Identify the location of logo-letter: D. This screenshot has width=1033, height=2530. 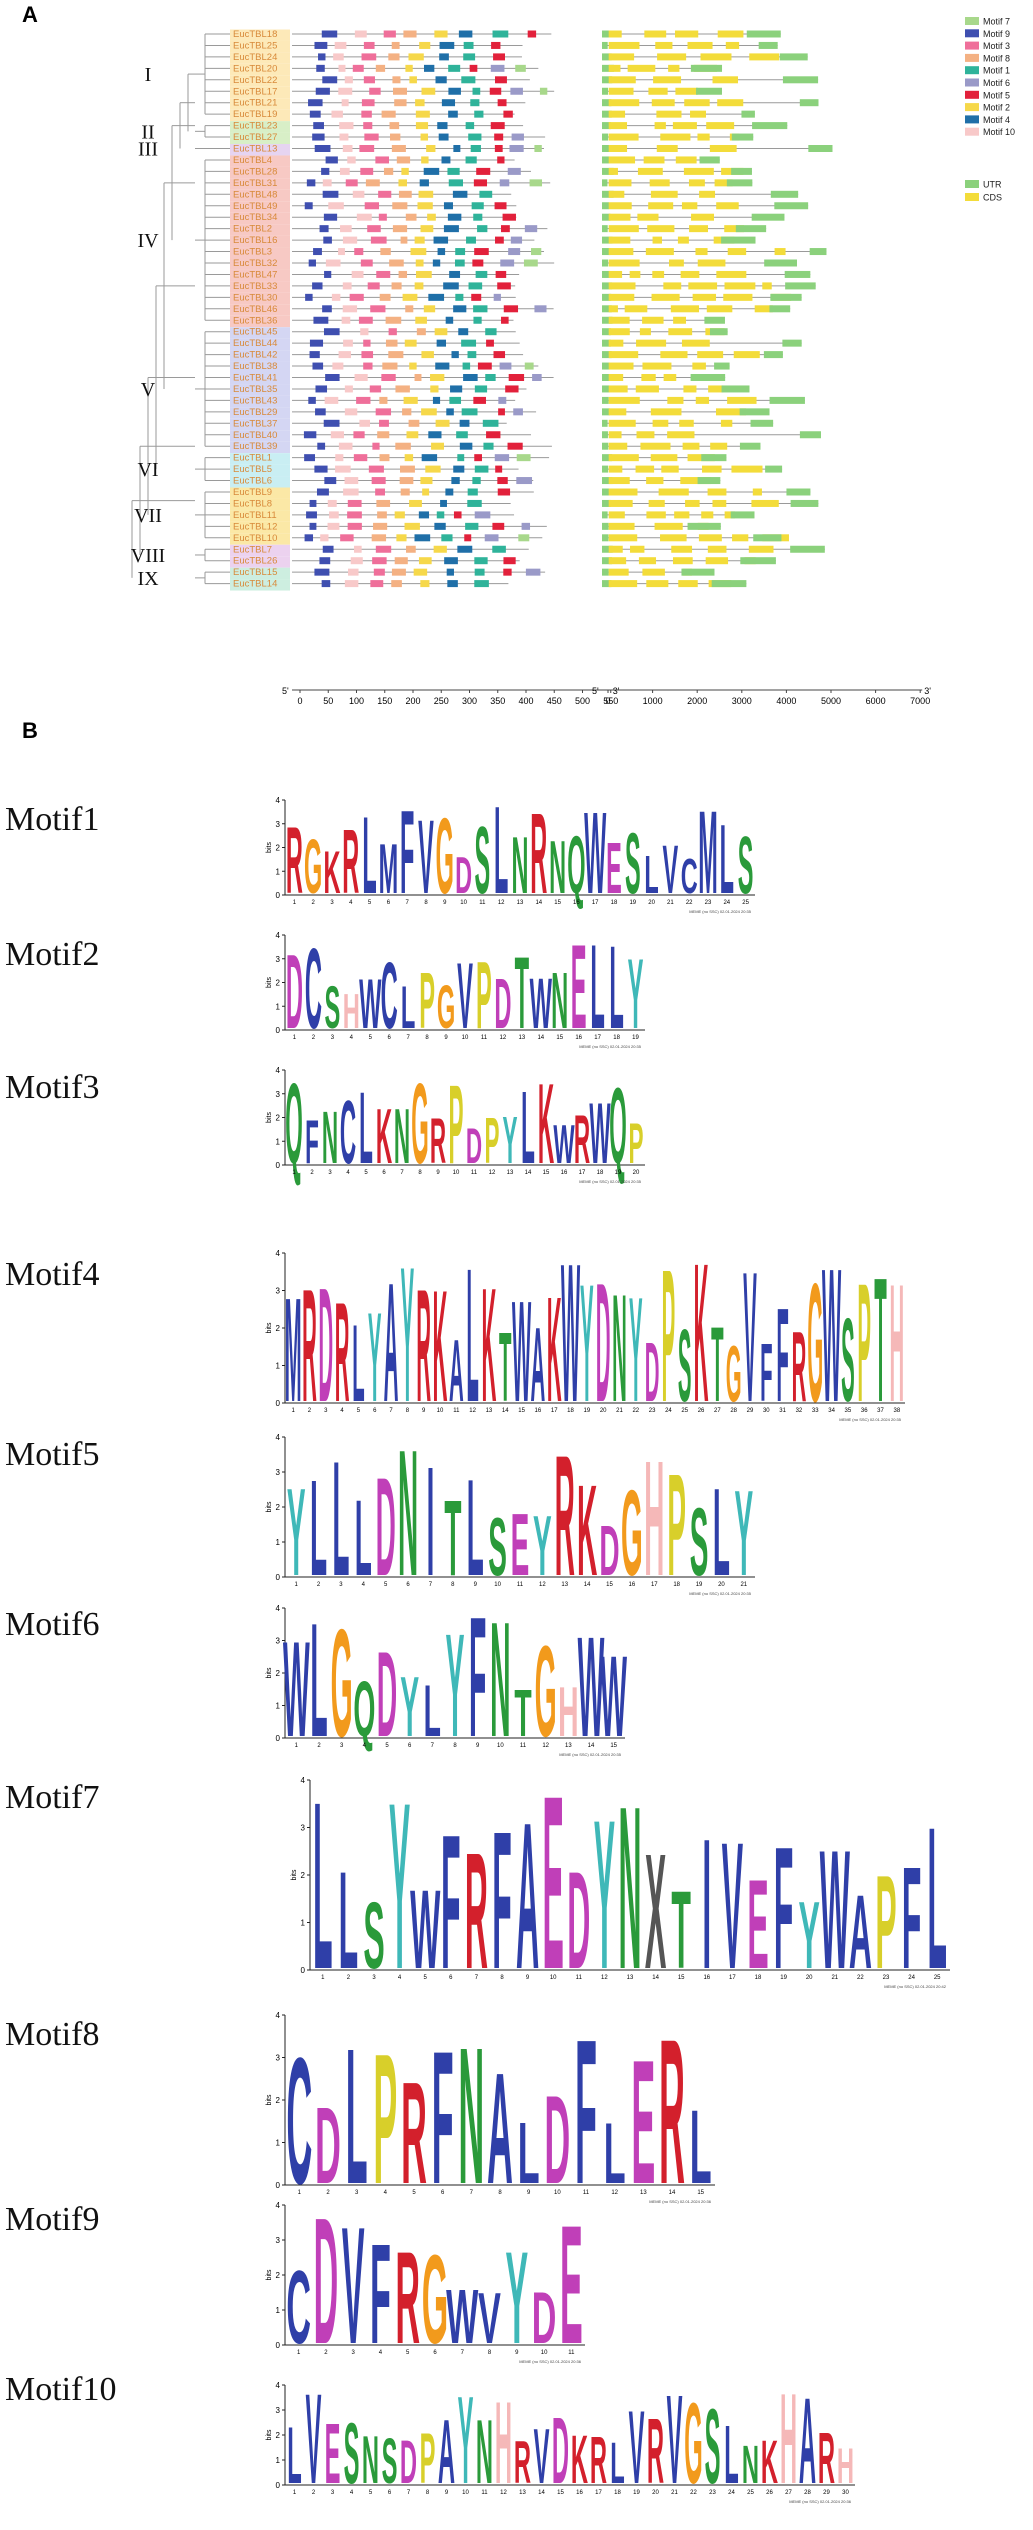
(408, 2462).